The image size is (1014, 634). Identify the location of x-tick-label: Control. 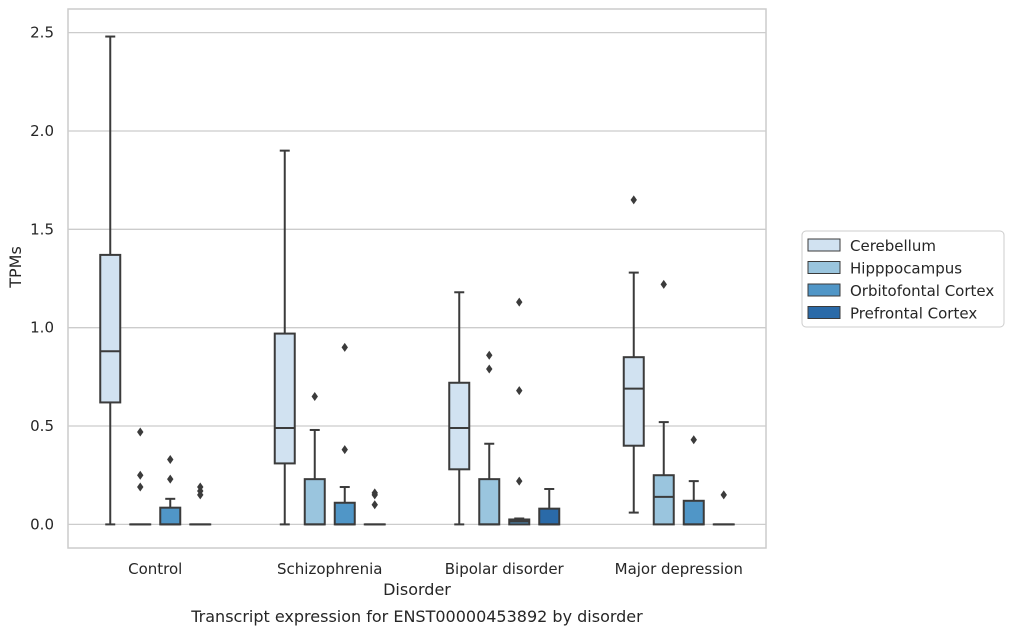
(155, 569).